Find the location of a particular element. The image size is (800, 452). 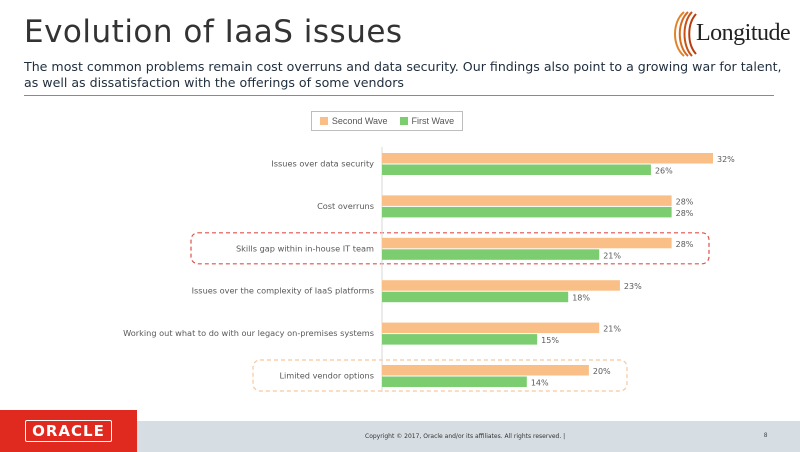

title-divider is located at coordinates (399, 95).